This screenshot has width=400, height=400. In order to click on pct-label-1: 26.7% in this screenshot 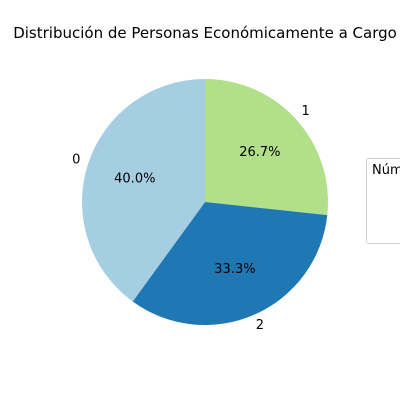, I will do `click(259, 152)`.